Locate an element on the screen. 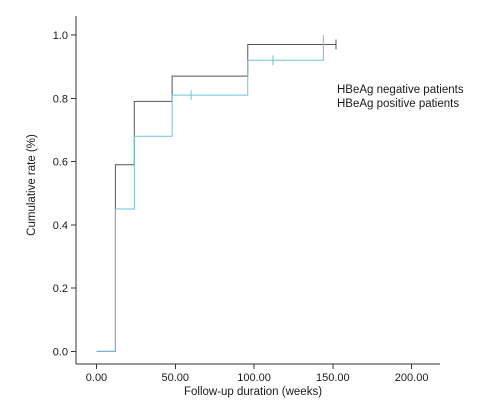 The image size is (495, 405). x-axis-title: Follow-up duration (weeks) is located at coordinates (253, 392).